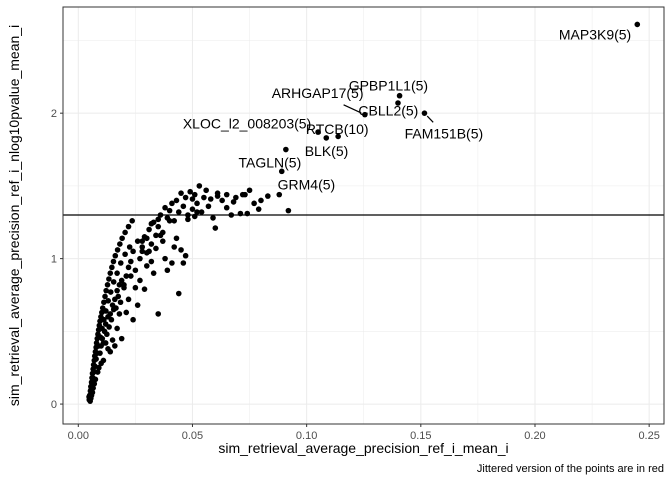 The height and width of the screenshot is (480, 672). Describe the element at coordinates (444, 134) in the screenshot. I see `point-label: FAM151B(5)` at that location.